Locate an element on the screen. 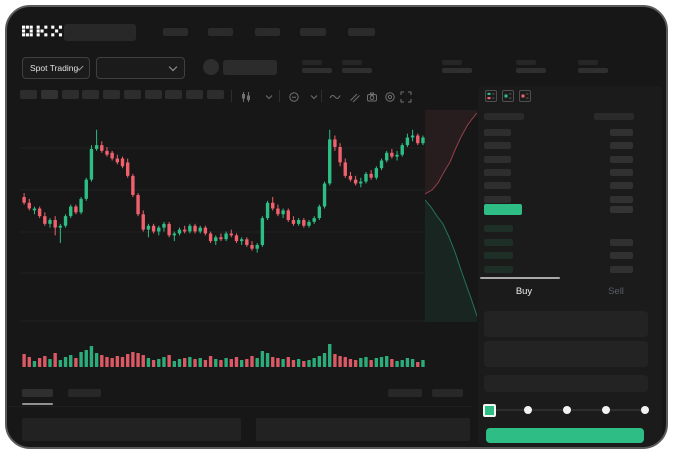  search-bar-skeleton is located at coordinates (100, 32).